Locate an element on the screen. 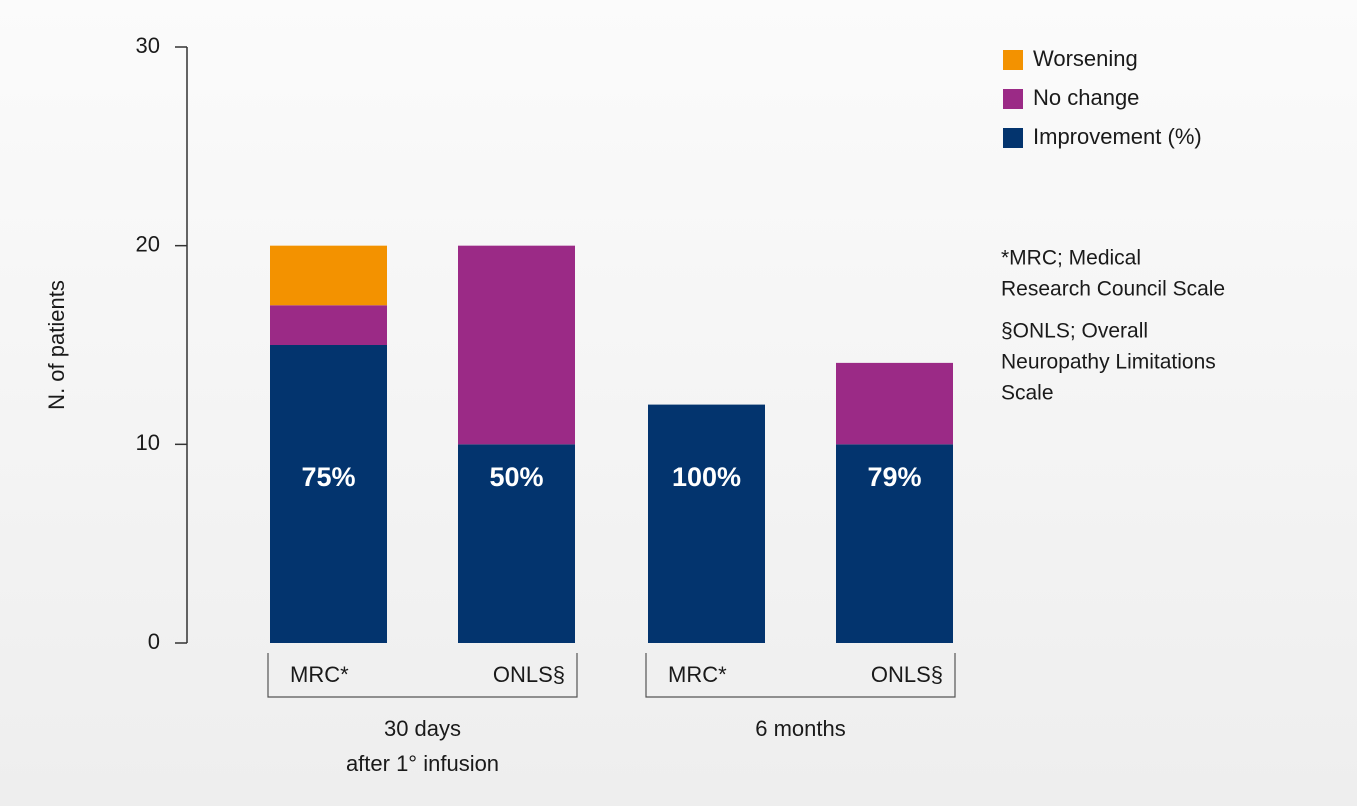  legend-label: No change is located at coordinates (1086, 97).